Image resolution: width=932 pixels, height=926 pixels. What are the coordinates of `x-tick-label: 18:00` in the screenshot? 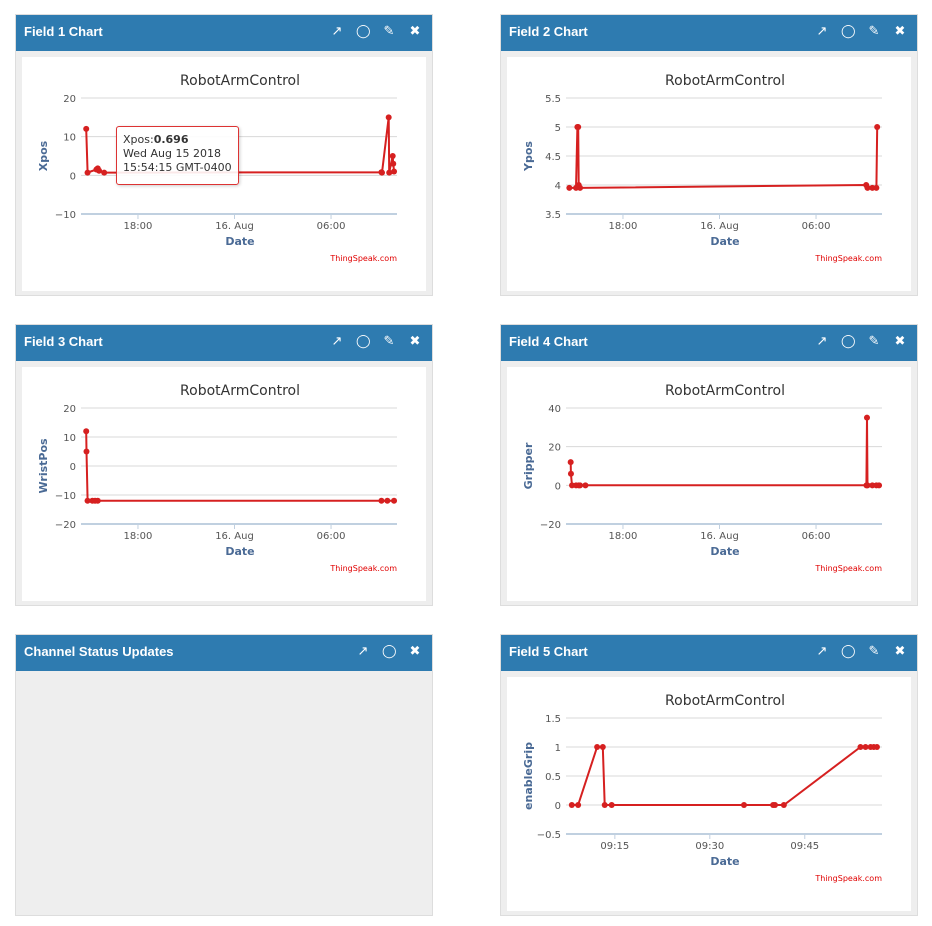 It's located at (623, 226).